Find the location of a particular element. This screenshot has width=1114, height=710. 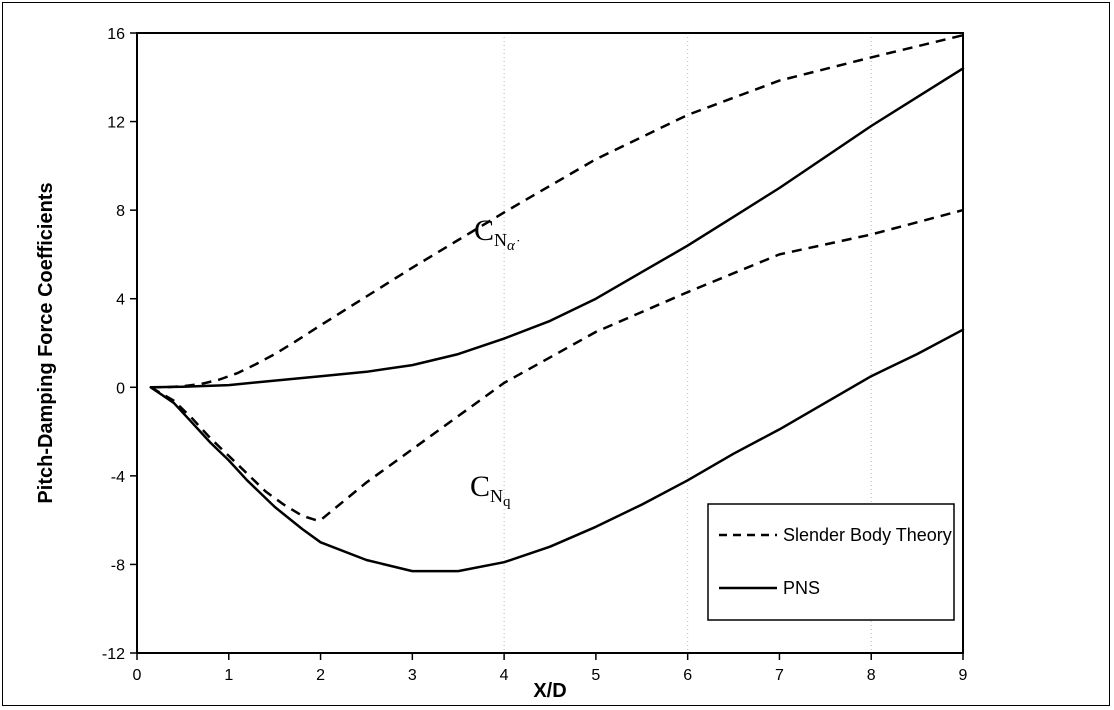

x-tick-label: 4 is located at coordinates (504, 675).